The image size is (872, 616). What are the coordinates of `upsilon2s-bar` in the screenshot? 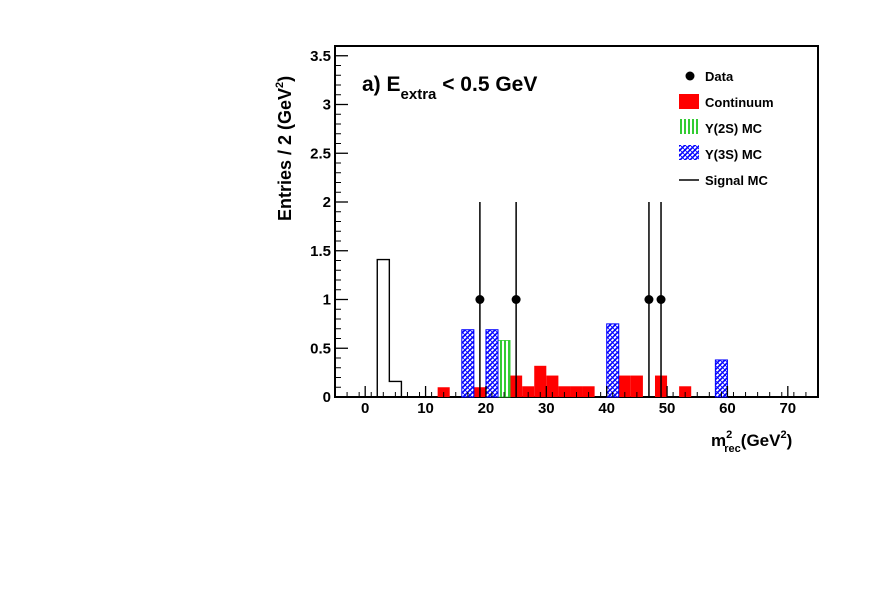 It's located at (504, 369).